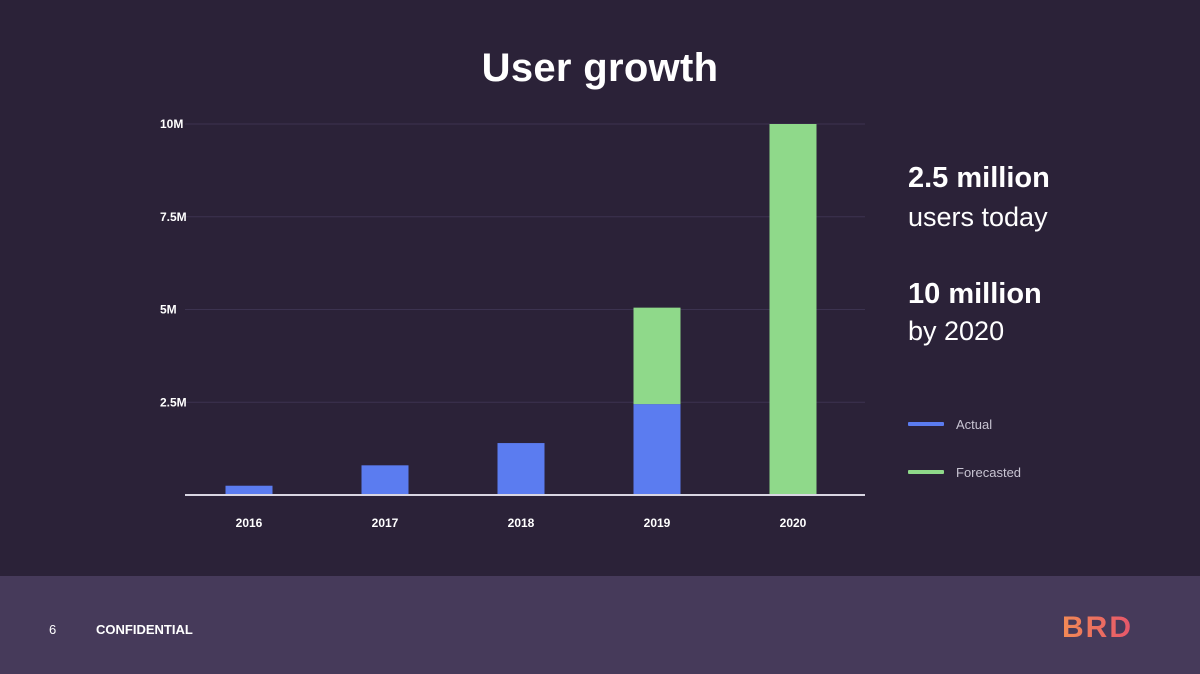 The height and width of the screenshot is (674, 1200). What do you see at coordinates (521, 469) in the screenshot?
I see `bar-actual-2018` at bounding box center [521, 469].